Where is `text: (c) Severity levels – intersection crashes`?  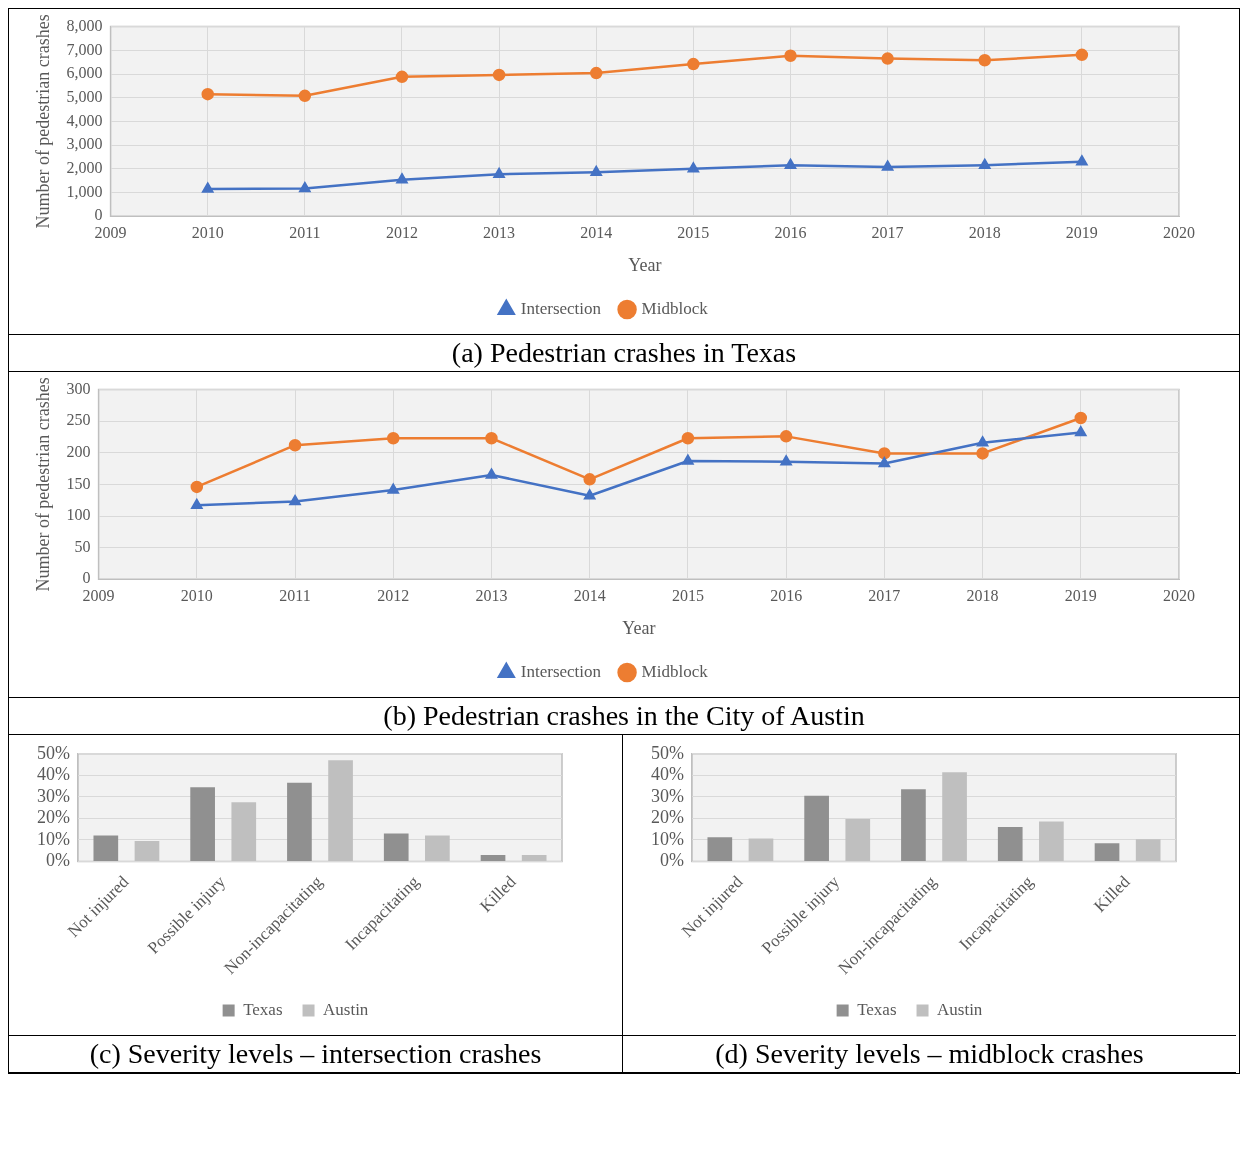 text: (c) Severity levels – intersection crashes is located at coordinates (315, 1054).